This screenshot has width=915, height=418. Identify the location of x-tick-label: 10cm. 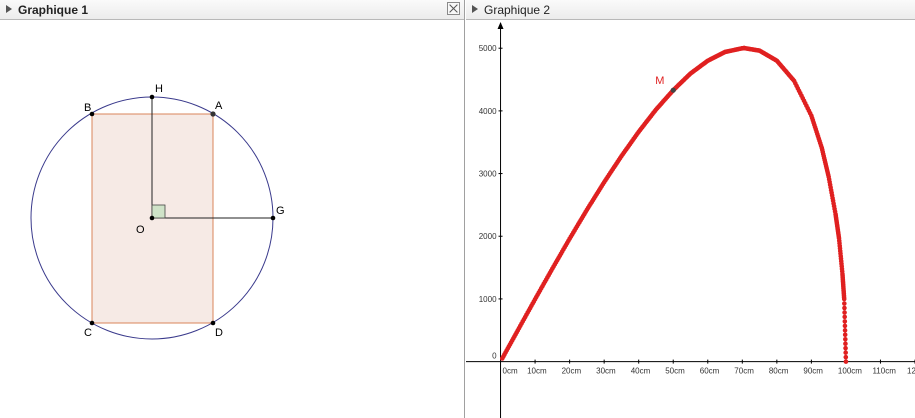
(537, 371).